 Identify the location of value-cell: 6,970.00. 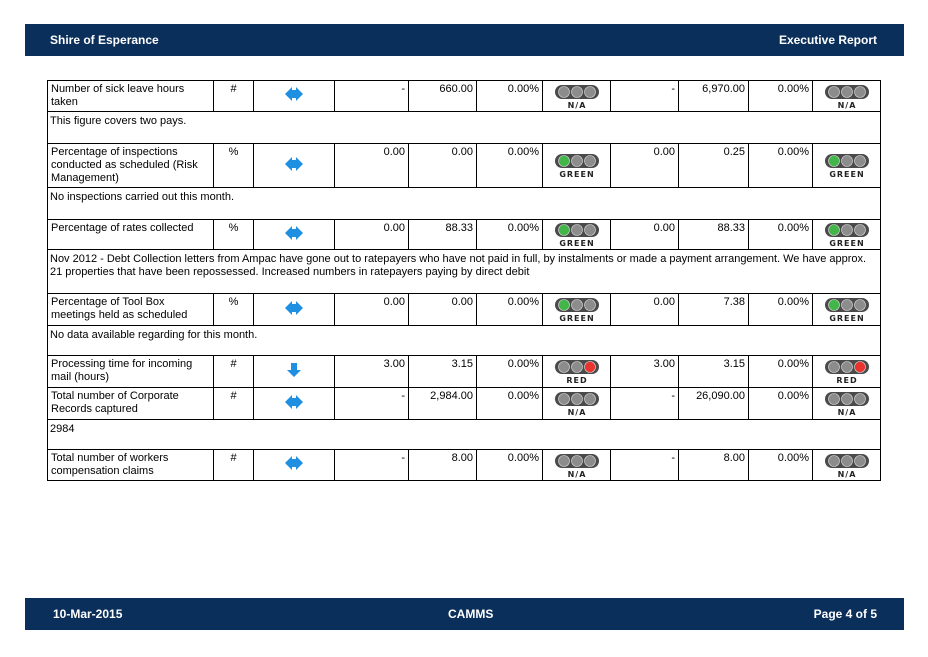
(713, 96).